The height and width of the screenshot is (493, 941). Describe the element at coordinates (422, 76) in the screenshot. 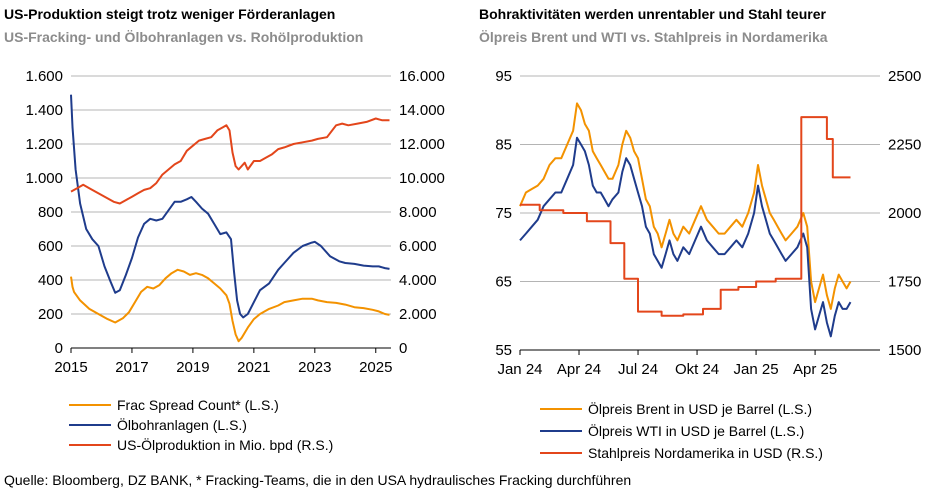

I see `left-y-right-tick-label: 16.000` at that location.